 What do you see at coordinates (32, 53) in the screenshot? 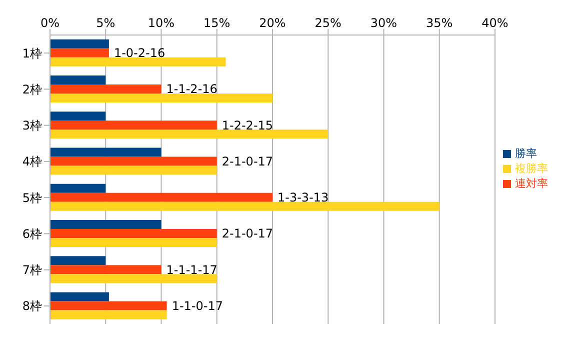
I see `y-tick-label: 1枠` at bounding box center [32, 53].